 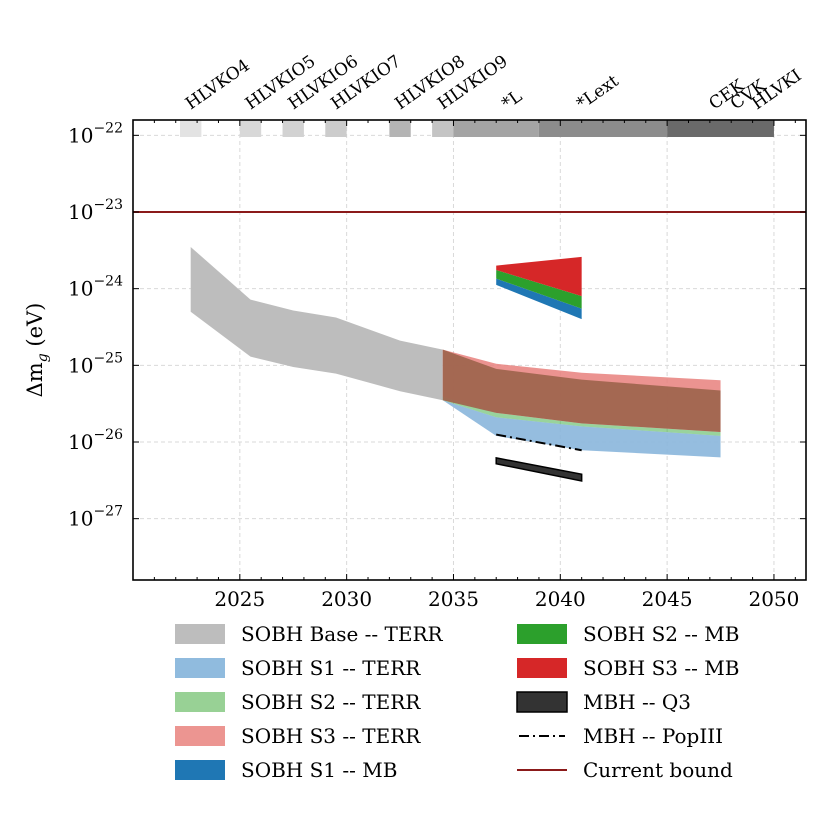 What do you see at coordinates (218, 85) in the screenshot?
I see `network-label: HLVKO4` at bounding box center [218, 85].